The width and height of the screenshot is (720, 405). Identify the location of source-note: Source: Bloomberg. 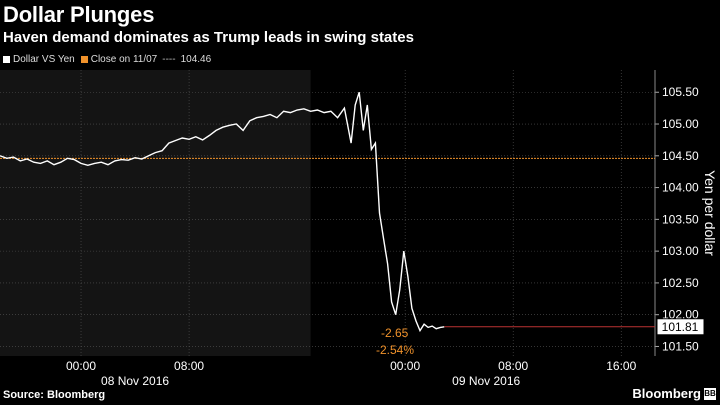
(54, 395).